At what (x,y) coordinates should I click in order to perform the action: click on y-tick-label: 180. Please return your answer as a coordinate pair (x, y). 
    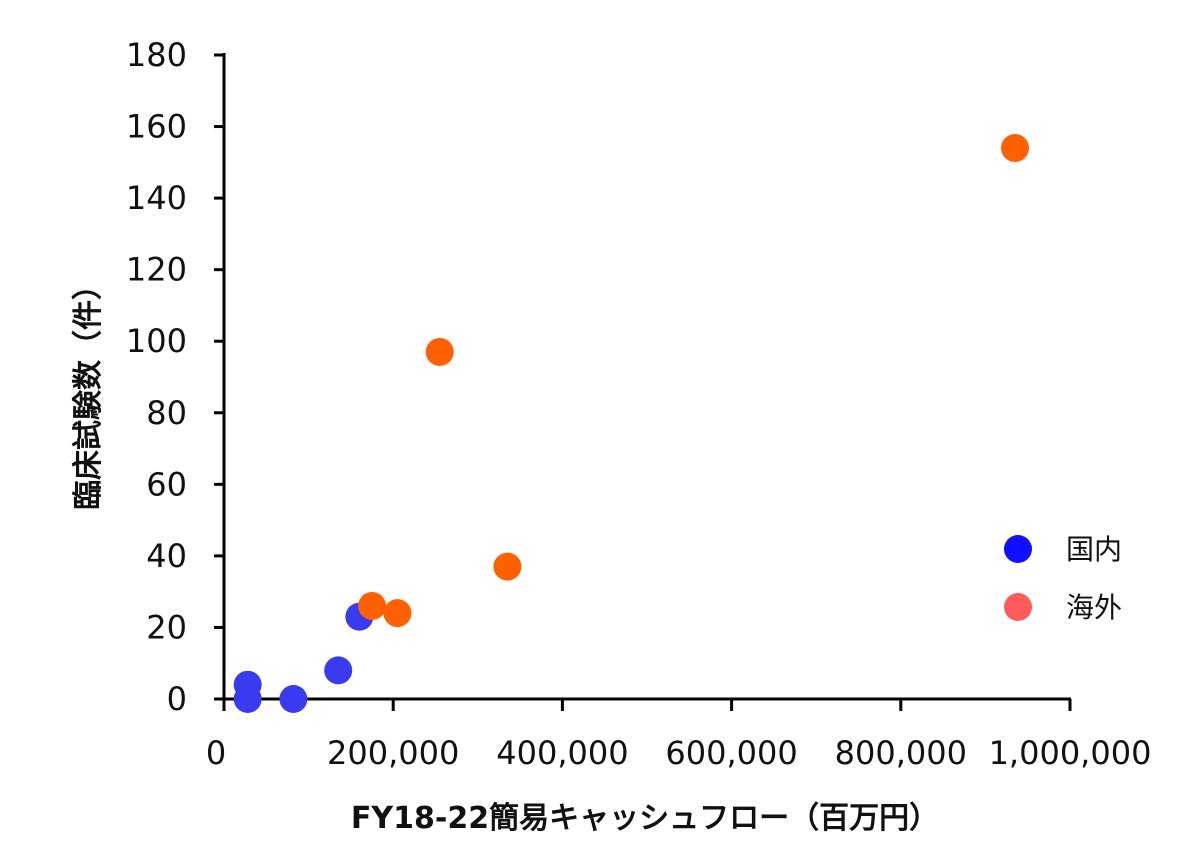
    Looking at the image, I should click on (156, 55).